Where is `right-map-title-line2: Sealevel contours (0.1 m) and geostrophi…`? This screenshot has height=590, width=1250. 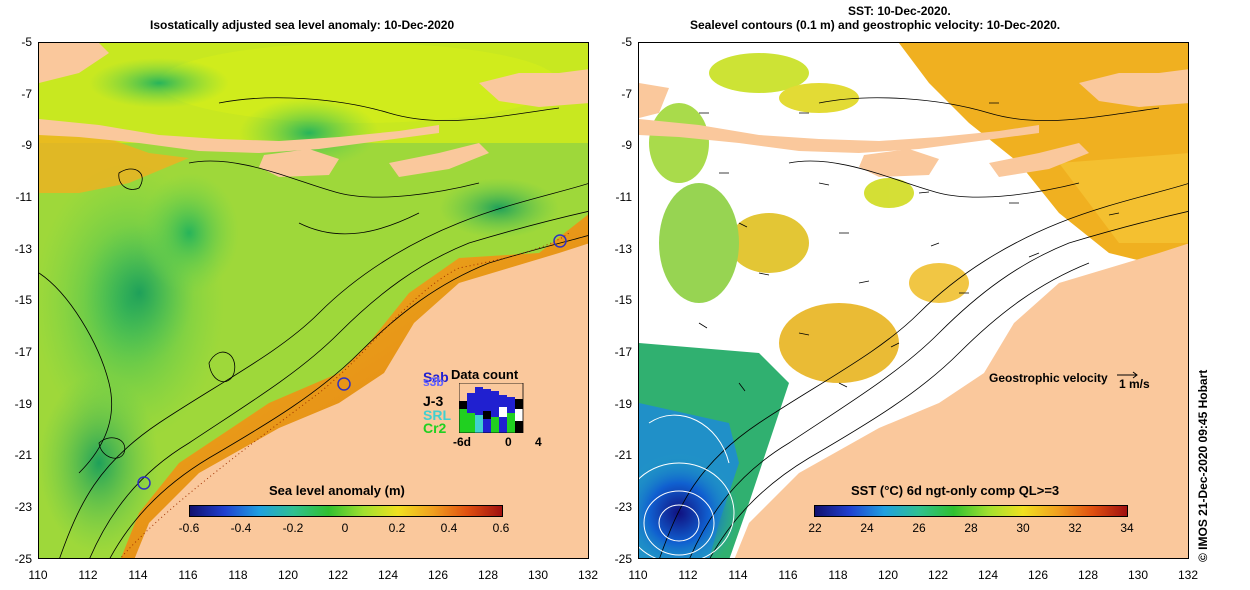
right-map-title-line2: Sealevel contours (0.1 m) and geostrophi… is located at coordinates (875, 25).